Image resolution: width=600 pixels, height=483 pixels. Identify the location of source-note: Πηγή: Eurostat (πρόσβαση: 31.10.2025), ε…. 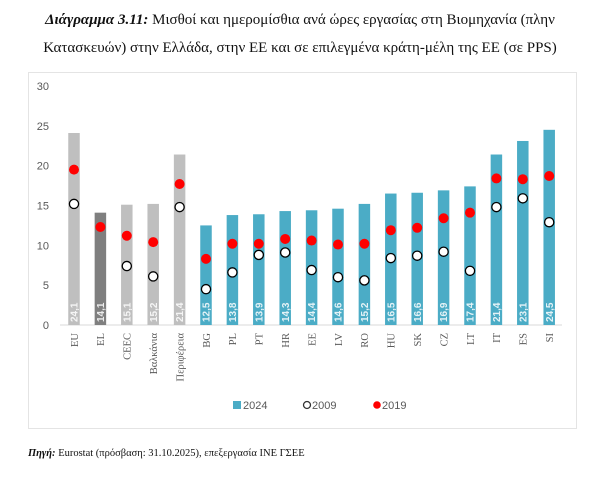
(166, 453).